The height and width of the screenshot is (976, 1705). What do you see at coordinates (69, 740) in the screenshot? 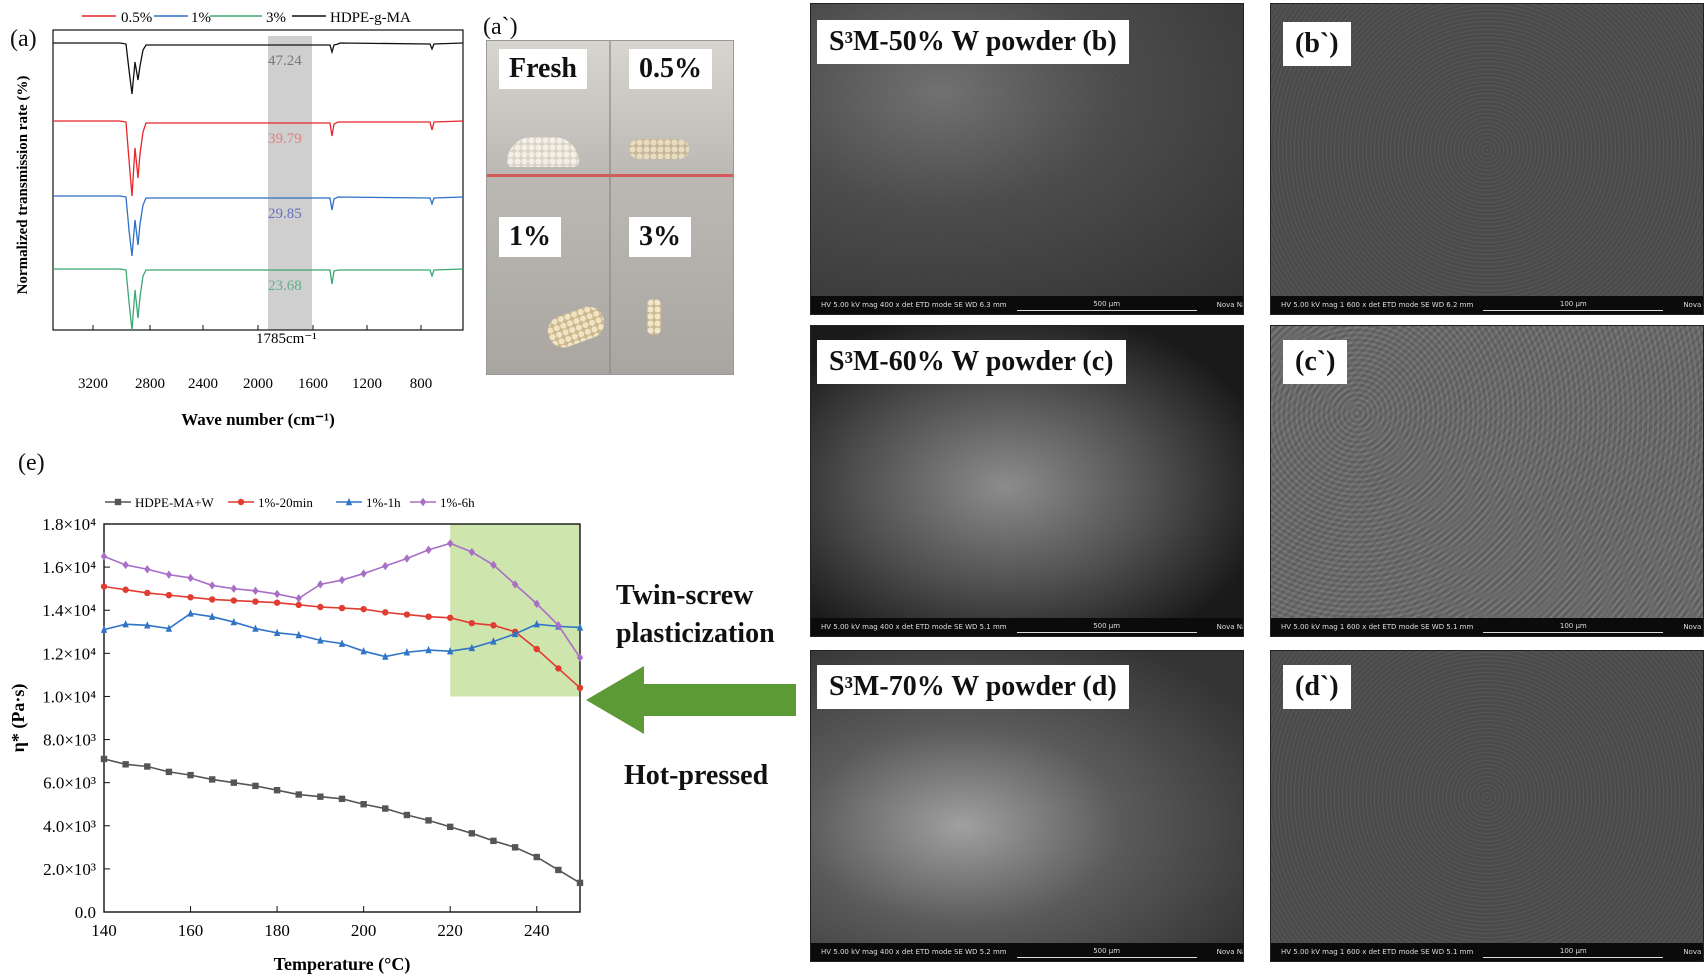
I see `y-tick-label: 8.0×10³` at bounding box center [69, 740].